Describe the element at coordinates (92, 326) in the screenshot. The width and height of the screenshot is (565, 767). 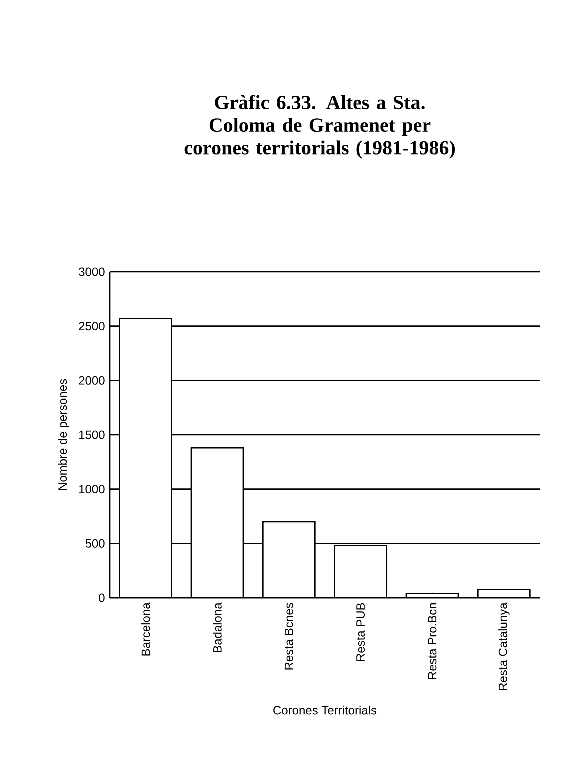
I see `y-tick-label: 2500` at that location.